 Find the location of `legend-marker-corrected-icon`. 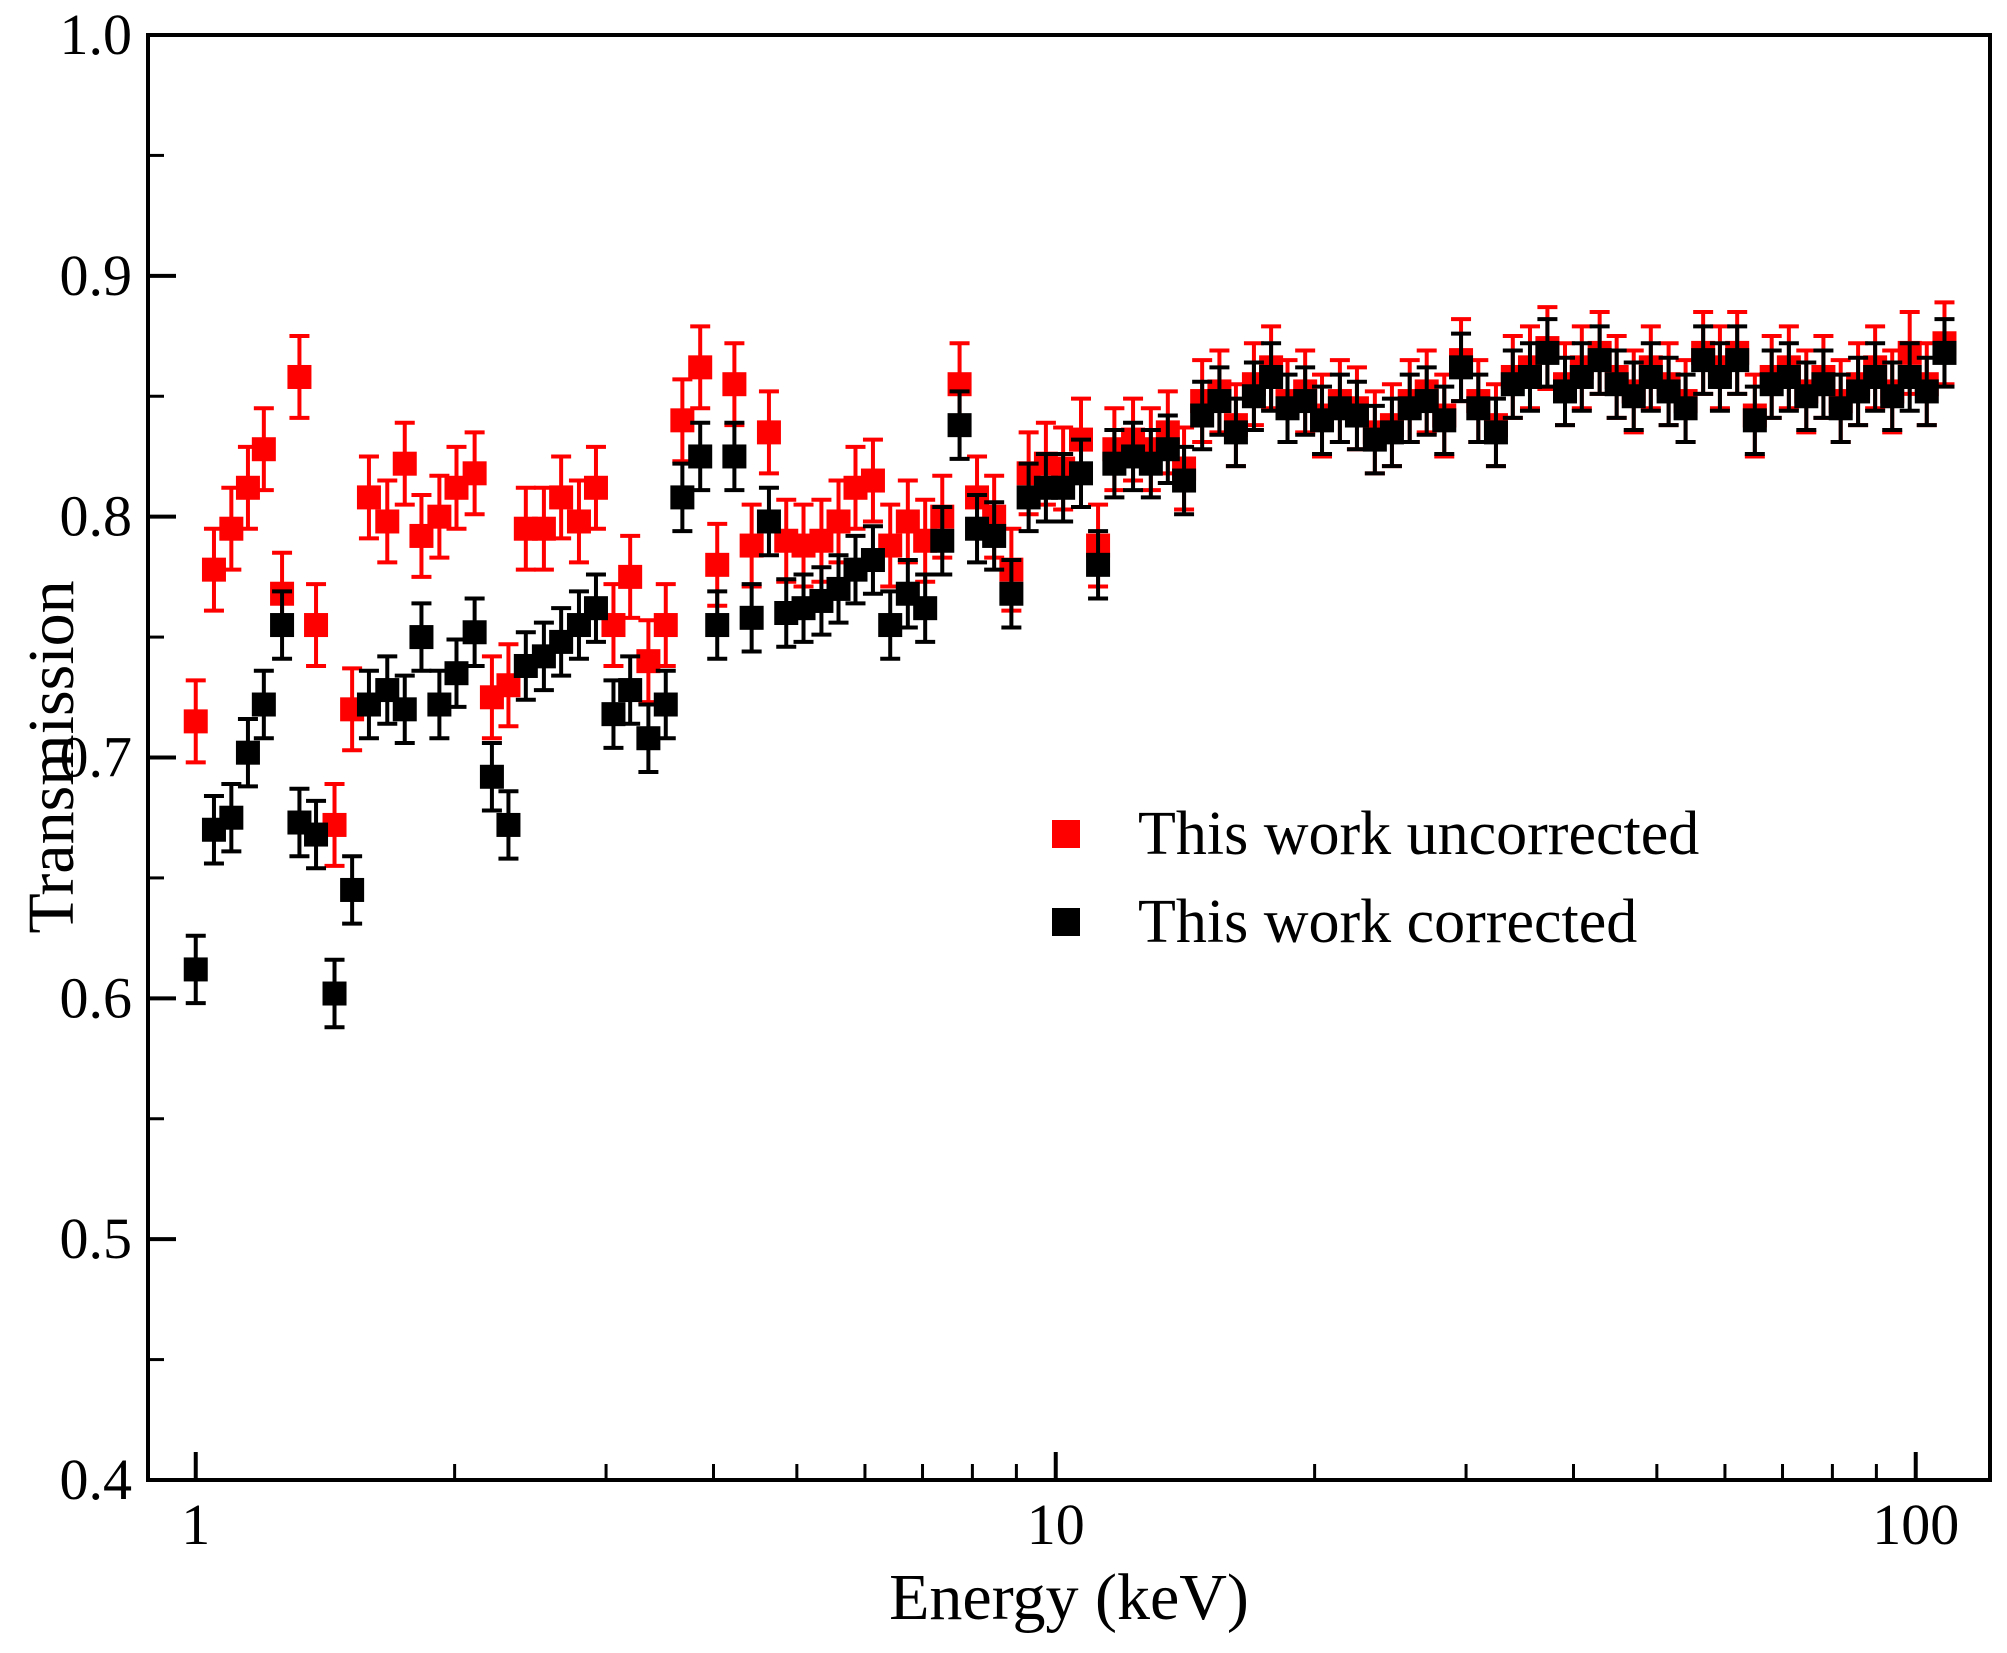

legend-marker-corrected-icon is located at coordinates (1066, 922).